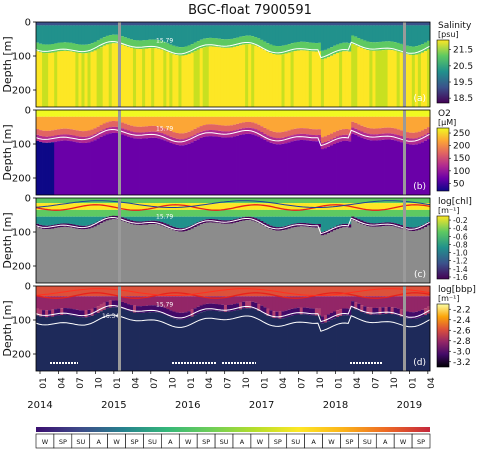 This screenshot has height=461, width=500. I want to click on colorbar-tick: -1.2, so click(460, 261).